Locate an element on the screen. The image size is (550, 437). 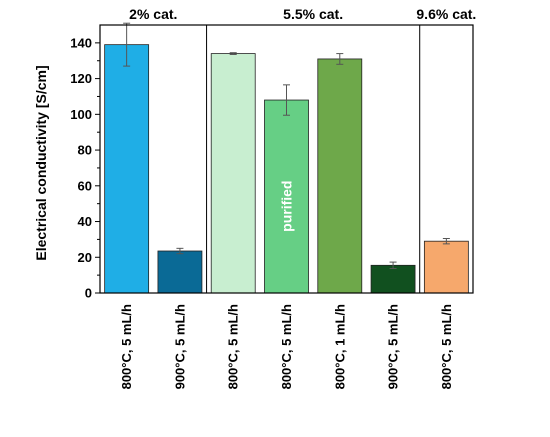
y-tick-label-5: 80 is located at coordinates (85, 150).